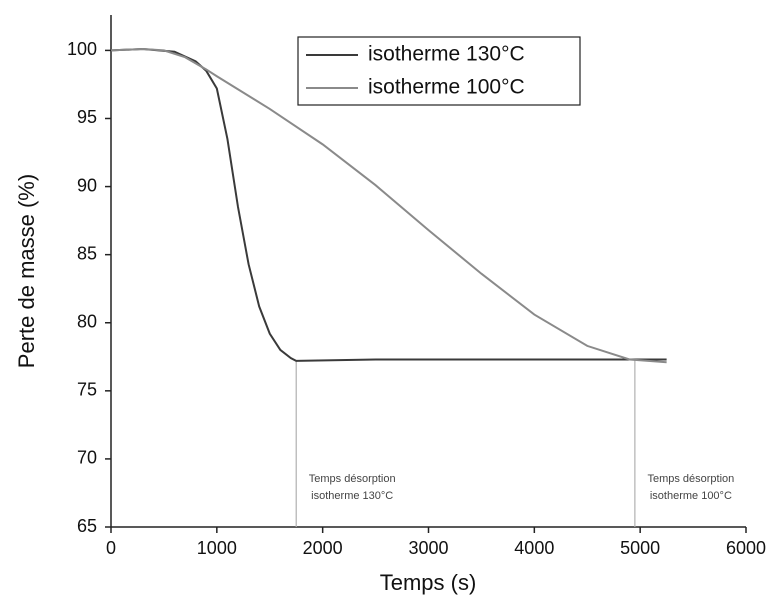 The width and height of the screenshot is (770, 601). I want to click on x-tick-label: 1000, so click(217, 548).